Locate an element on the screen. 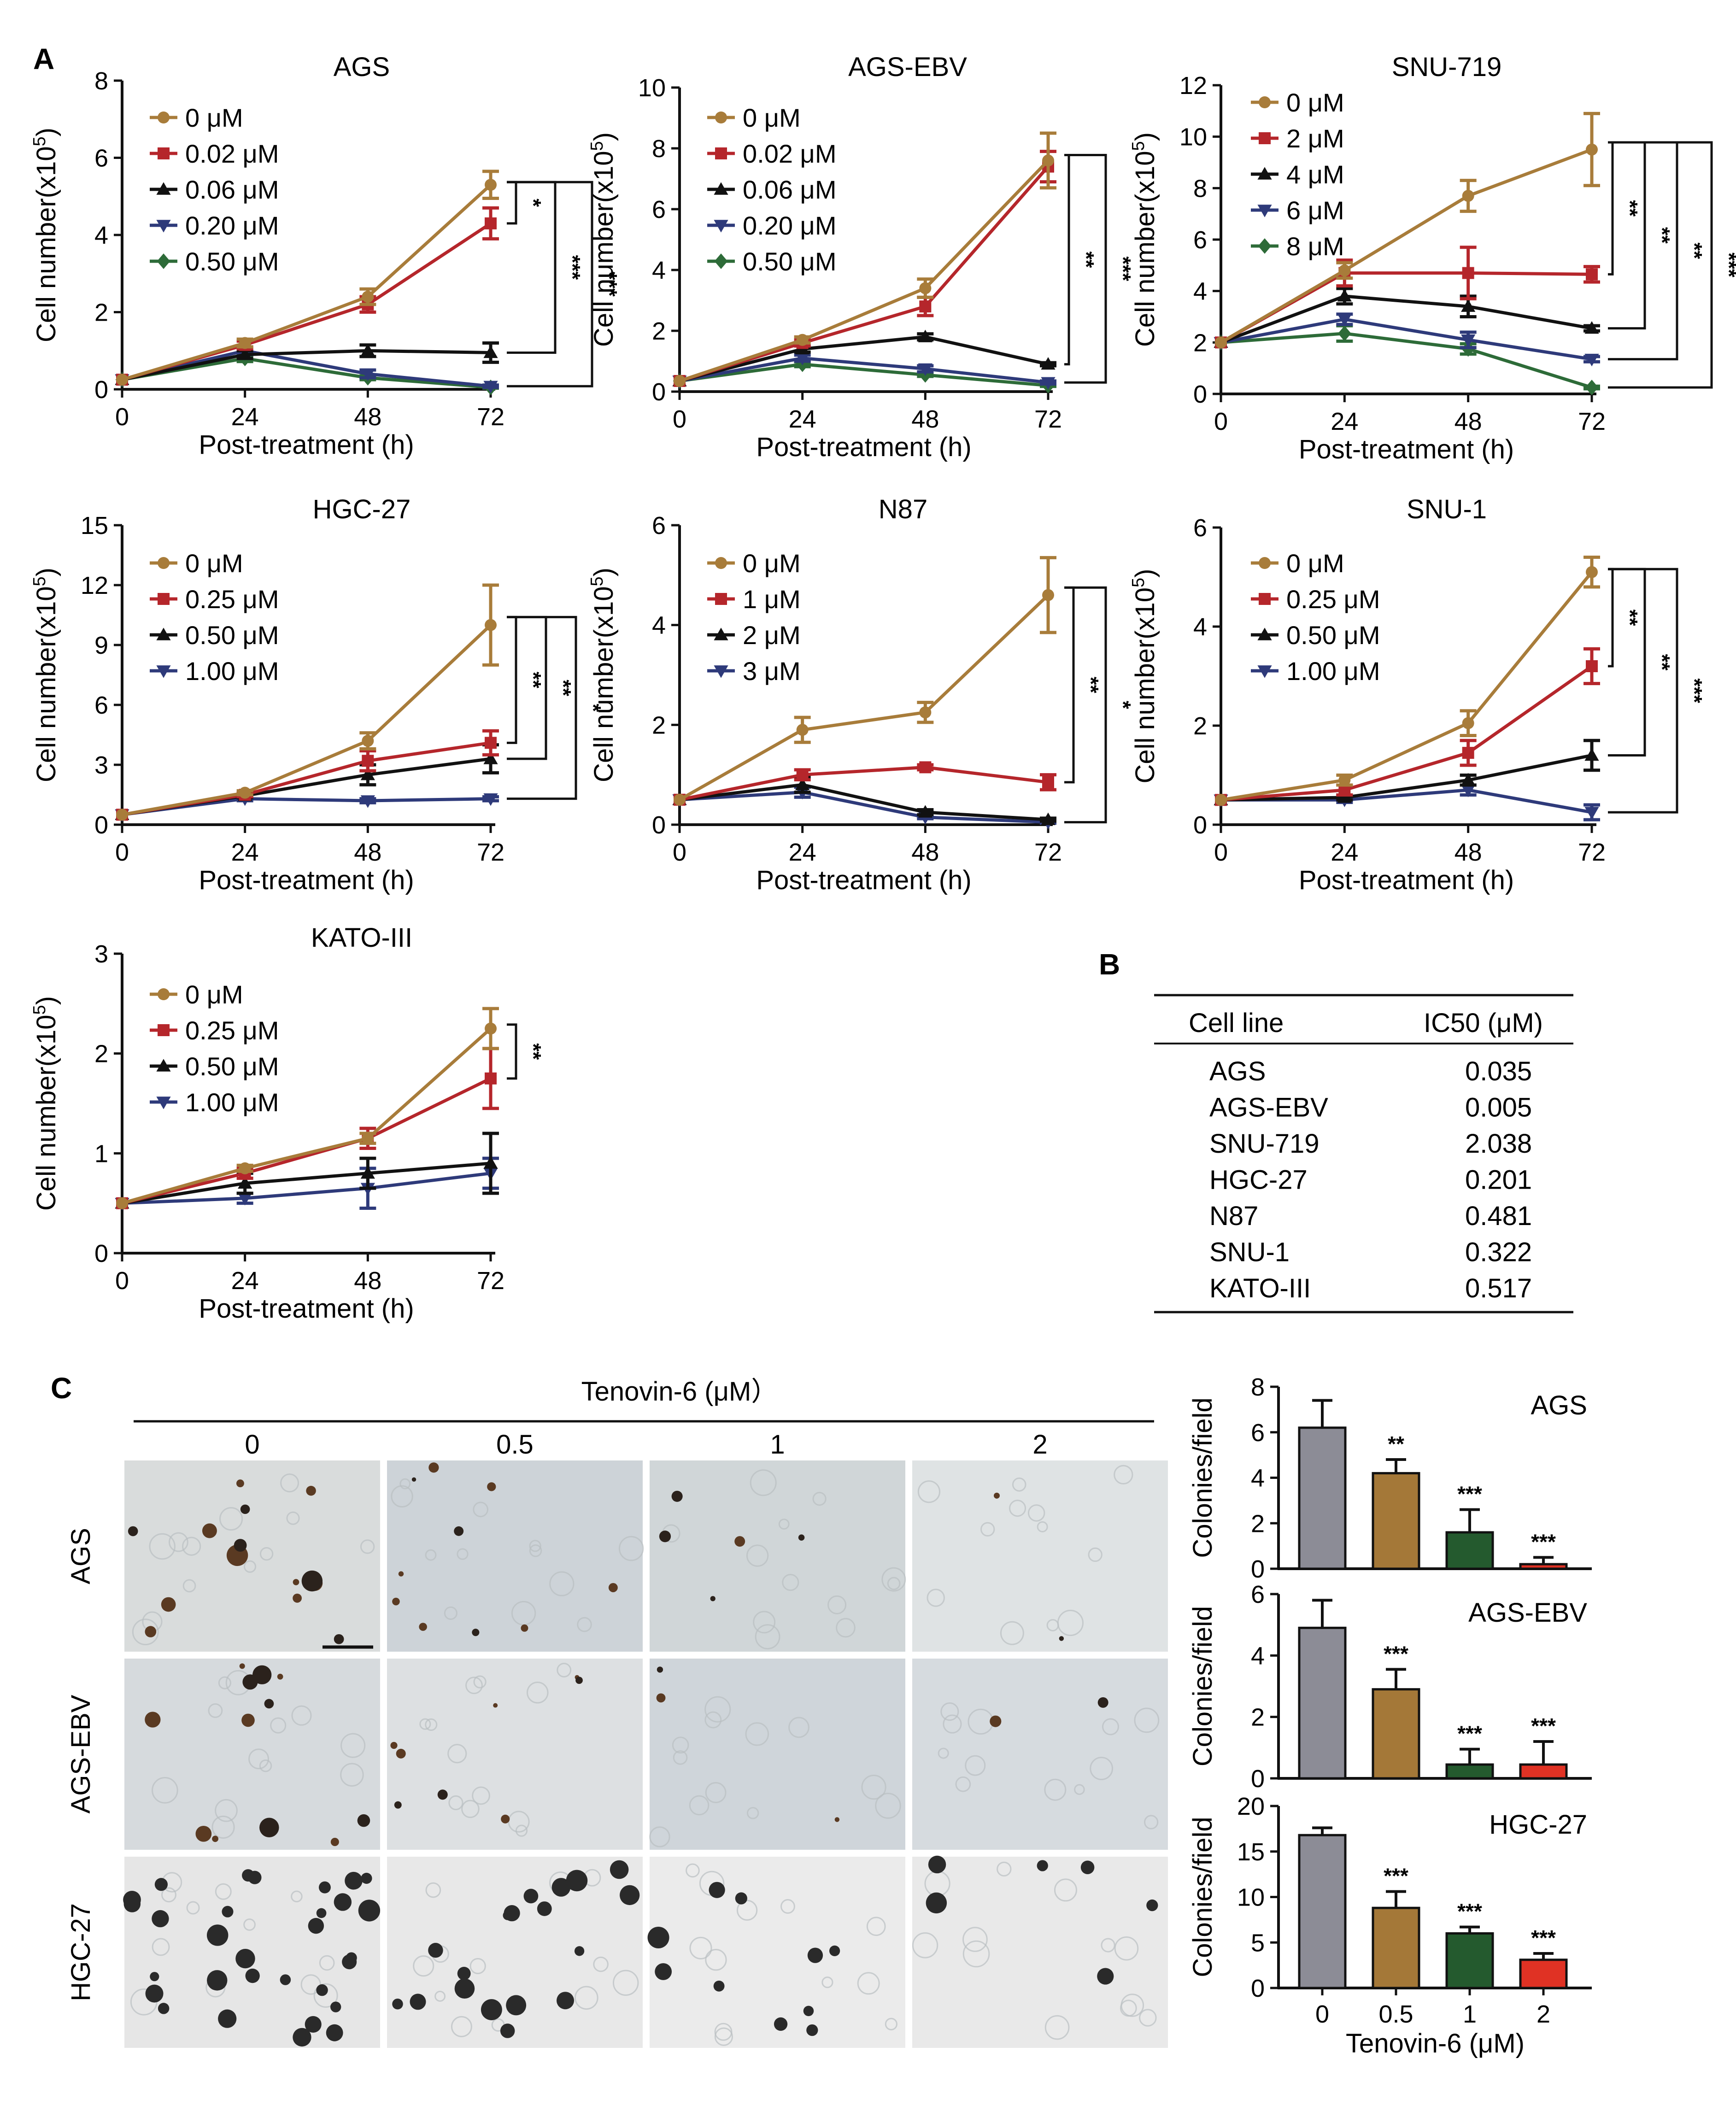 The height and width of the screenshot is (2111, 1736). legend-label: 8 μM is located at coordinates (1315, 247).